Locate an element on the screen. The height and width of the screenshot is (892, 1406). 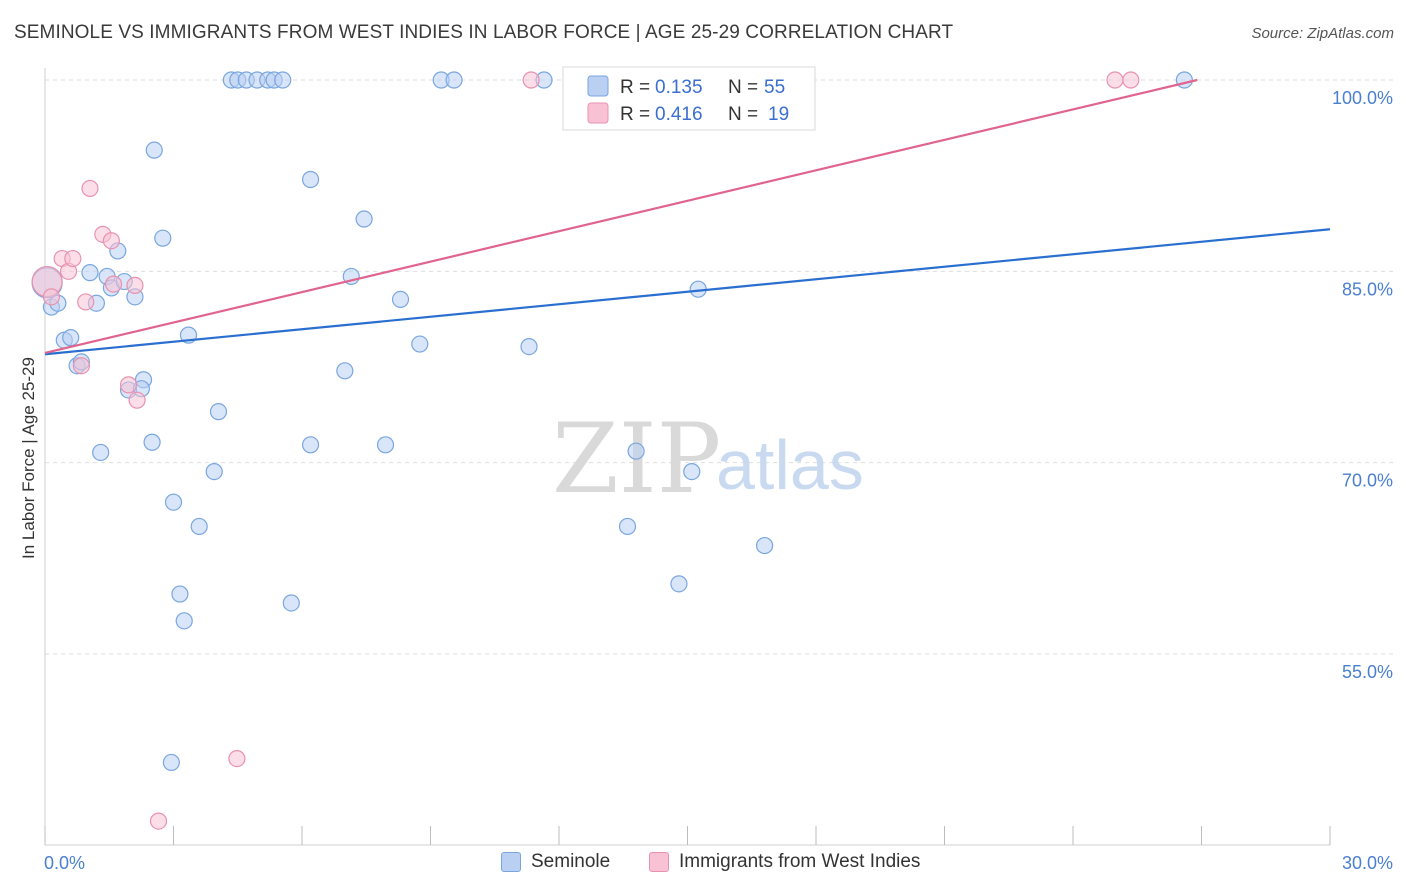
y-axis-title: In Labor Force | Age 25-29 is located at coordinates (28, 458).